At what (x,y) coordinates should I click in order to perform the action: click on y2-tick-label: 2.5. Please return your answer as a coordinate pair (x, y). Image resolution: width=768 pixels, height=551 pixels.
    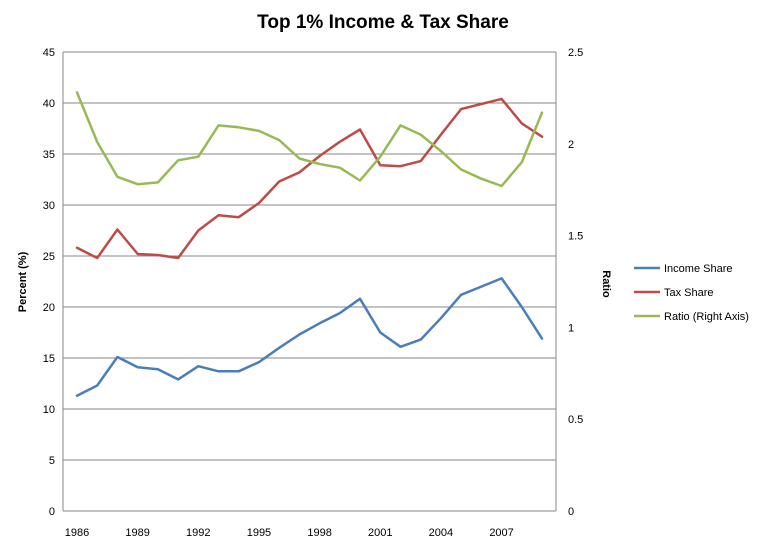
    Looking at the image, I should click on (575, 53).